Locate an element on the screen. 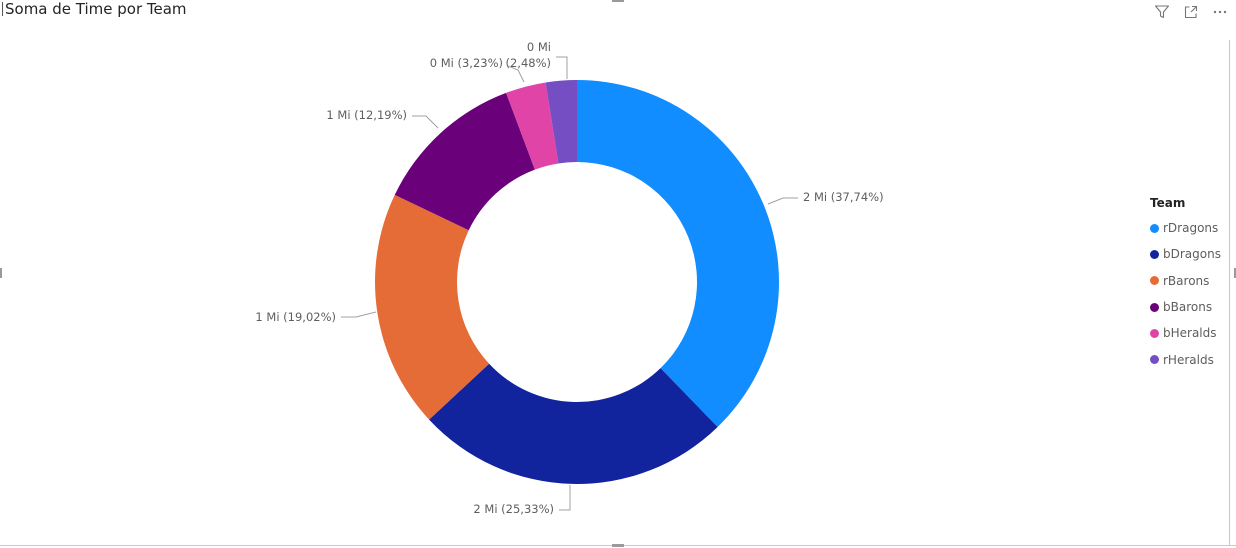 The width and height of the screenshot is (1236, 548). slice-bbarons is located at coordinates (464, 161).